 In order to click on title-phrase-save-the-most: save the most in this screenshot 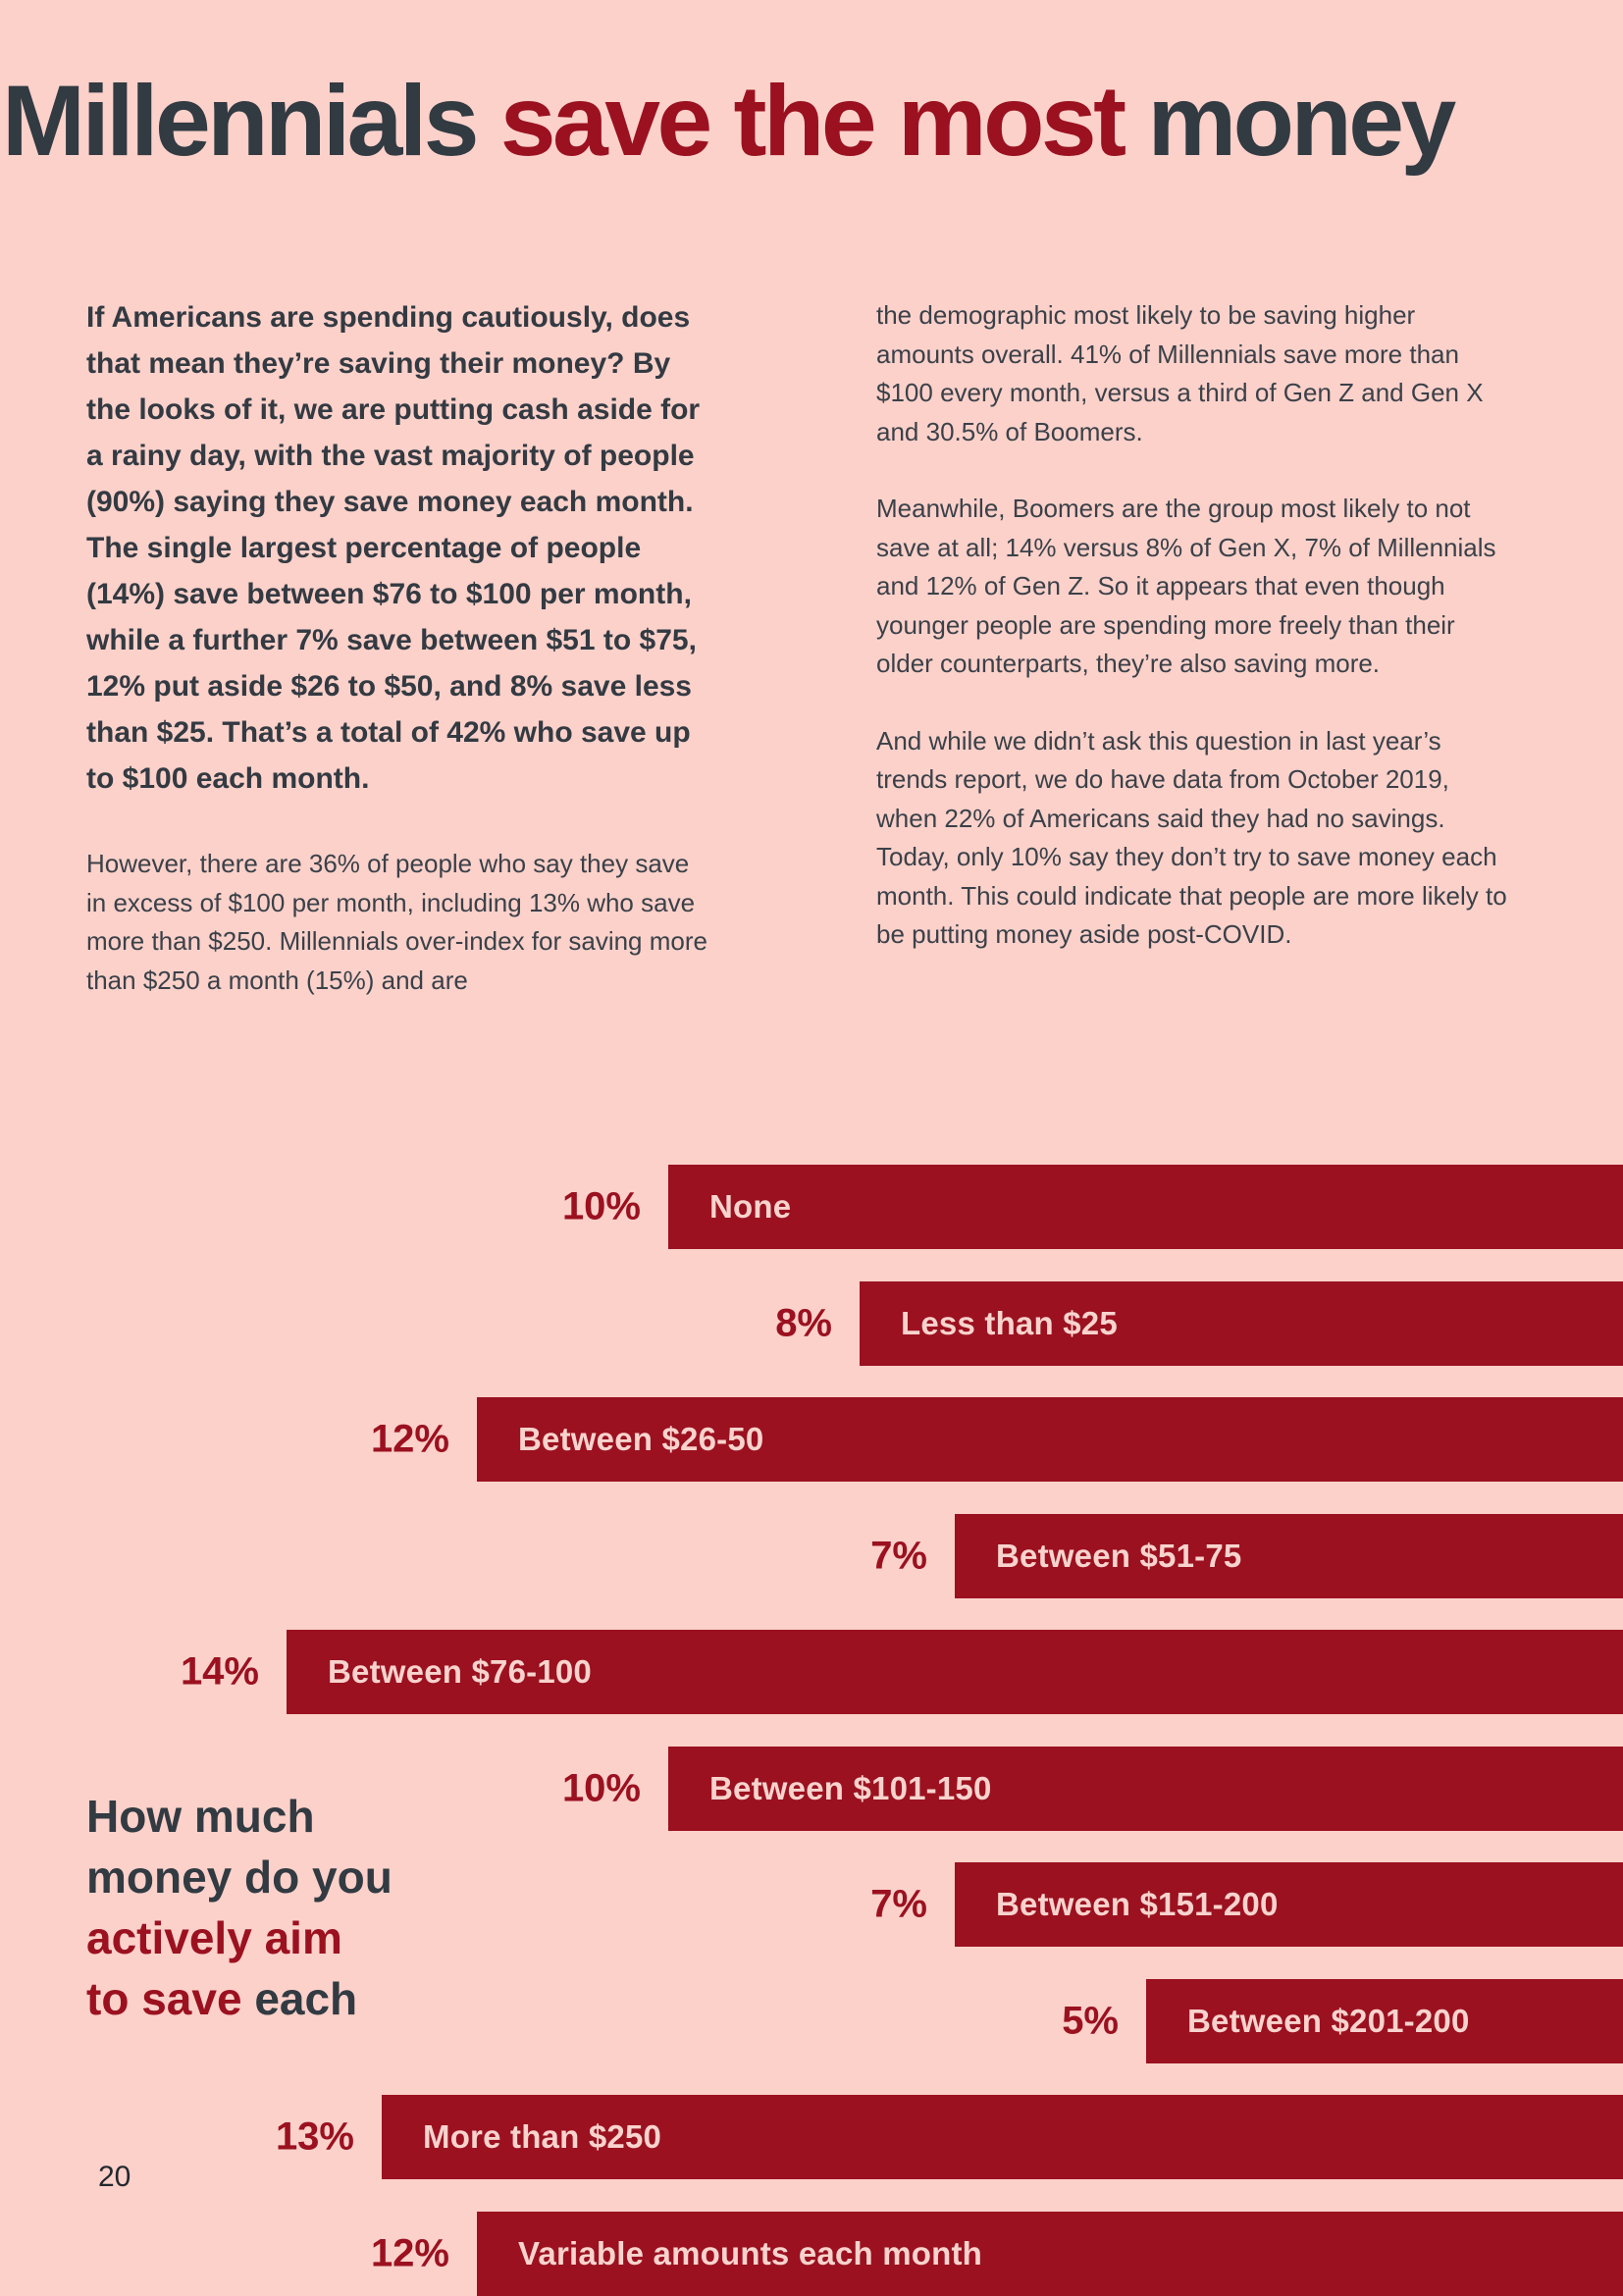, I will do `click(811, 121)`.